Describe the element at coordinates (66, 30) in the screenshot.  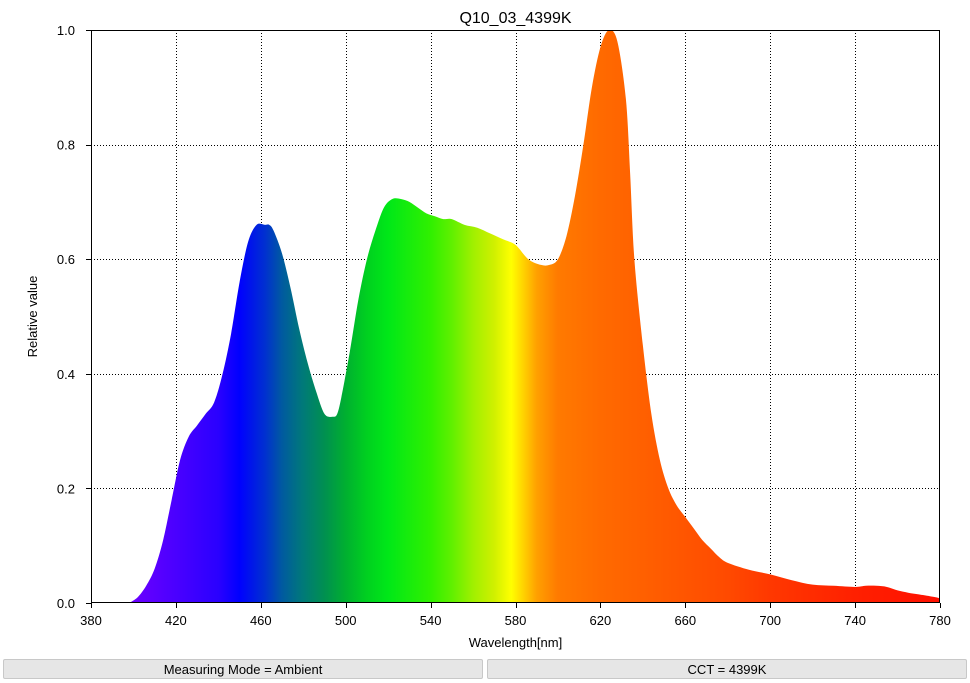
I see `y-tick-label: 1.0` at that location.